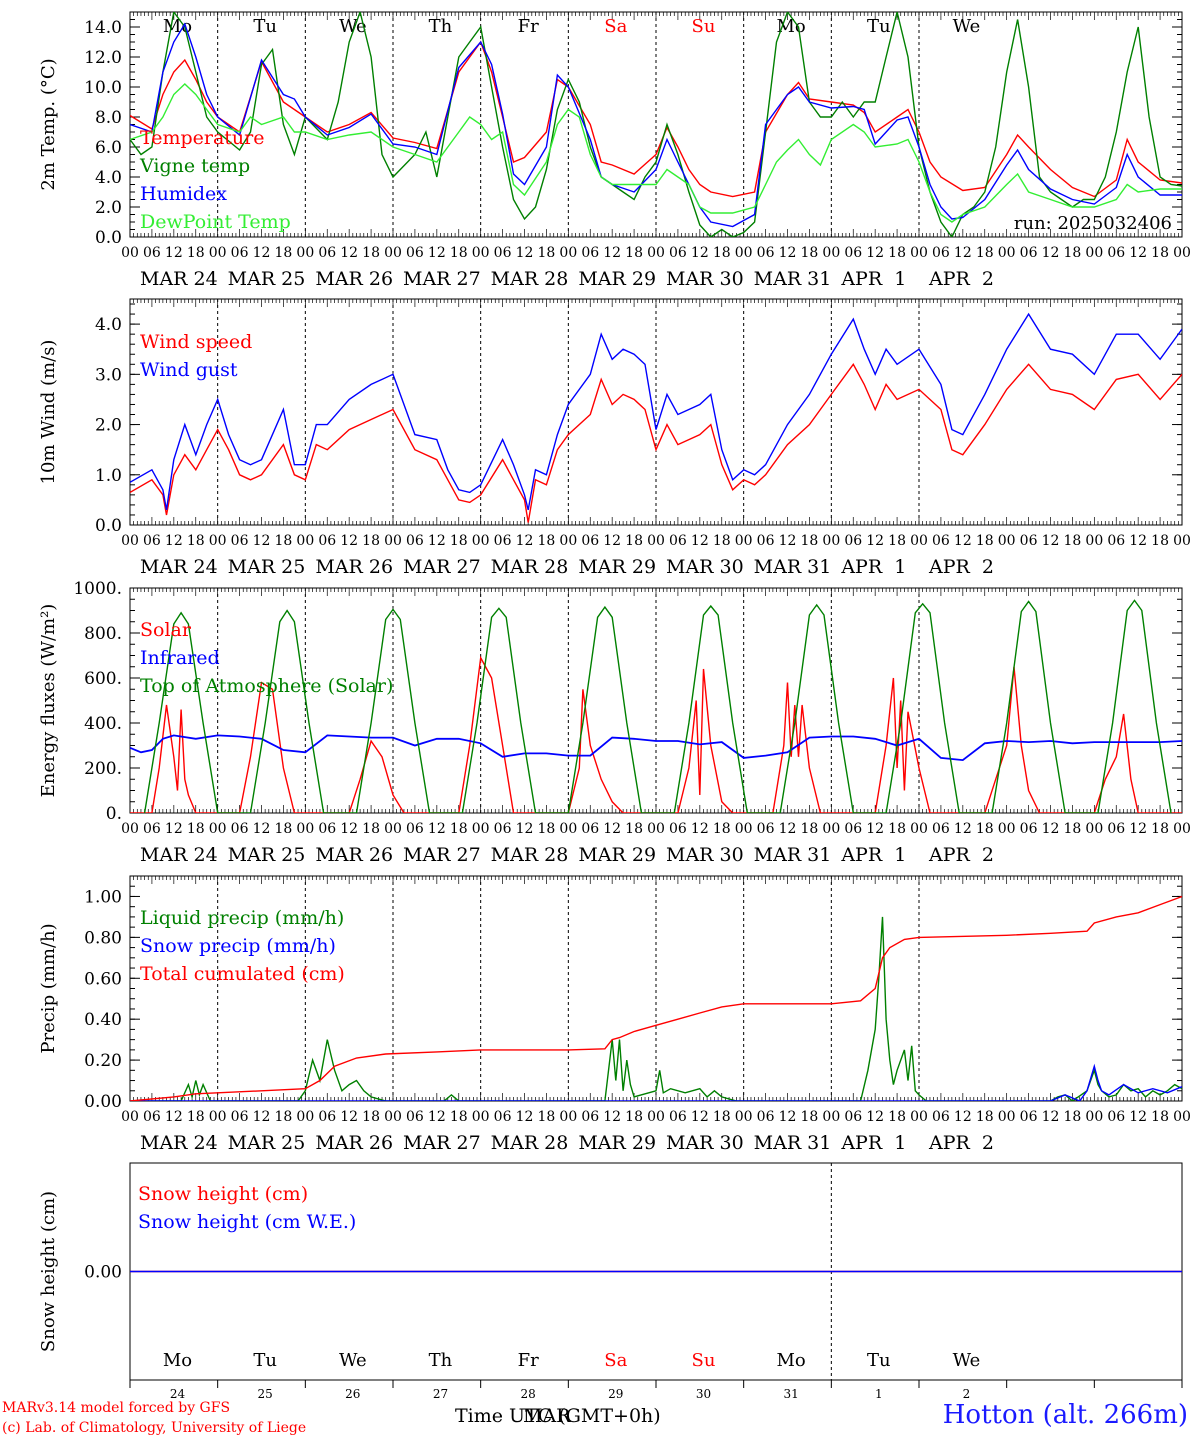 Image resolution: width=1194 pixels, height=1440 pixels. Describe the element at coordinates (166, 630) in the screenshot. I see `legend-entry: Solar` at that location.